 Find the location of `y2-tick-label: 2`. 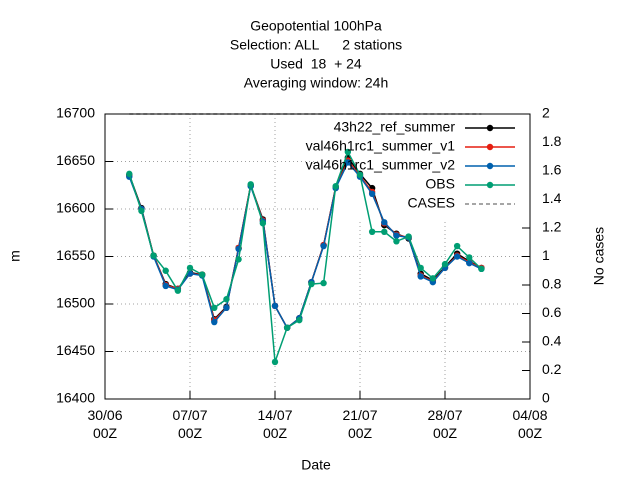

y2-tick-label: 2 is located at coordinates (546, 113).